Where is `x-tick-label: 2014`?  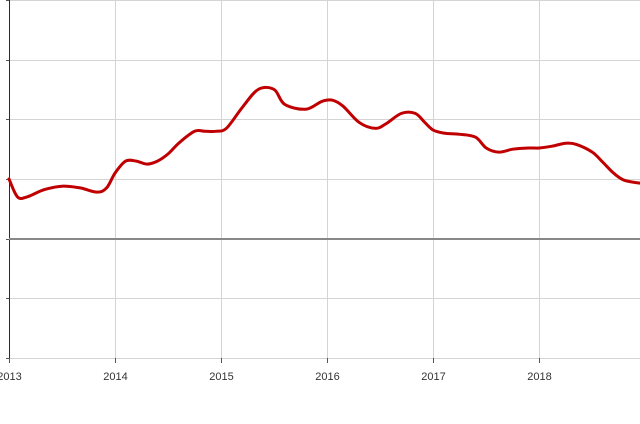
x-tick-label: 2014 is located at coordinates (115, 377).